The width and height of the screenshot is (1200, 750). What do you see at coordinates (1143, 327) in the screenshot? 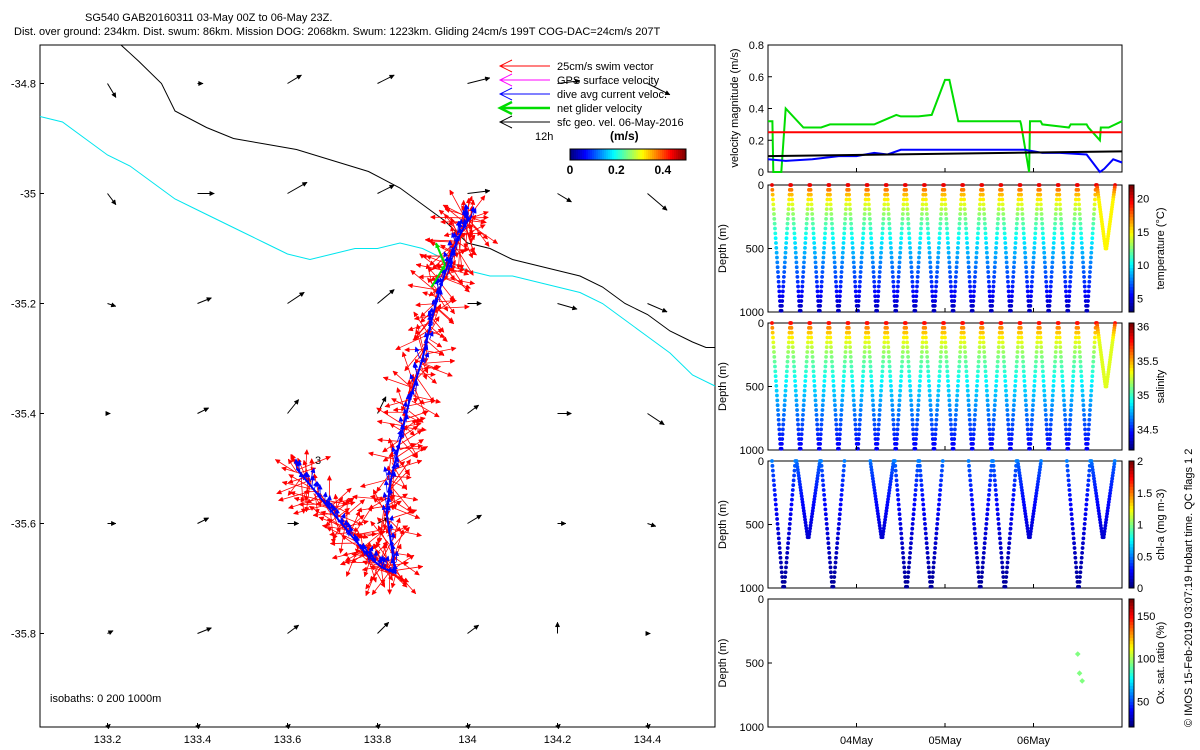
I see `profile-colorbar-tick: 36` at bounding box center [1143, 327].